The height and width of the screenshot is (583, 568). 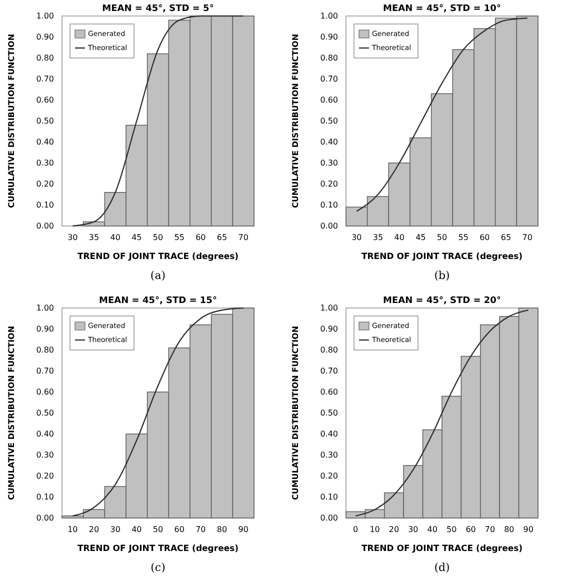 I want to click on text: (b), so click(x=442, y=275).